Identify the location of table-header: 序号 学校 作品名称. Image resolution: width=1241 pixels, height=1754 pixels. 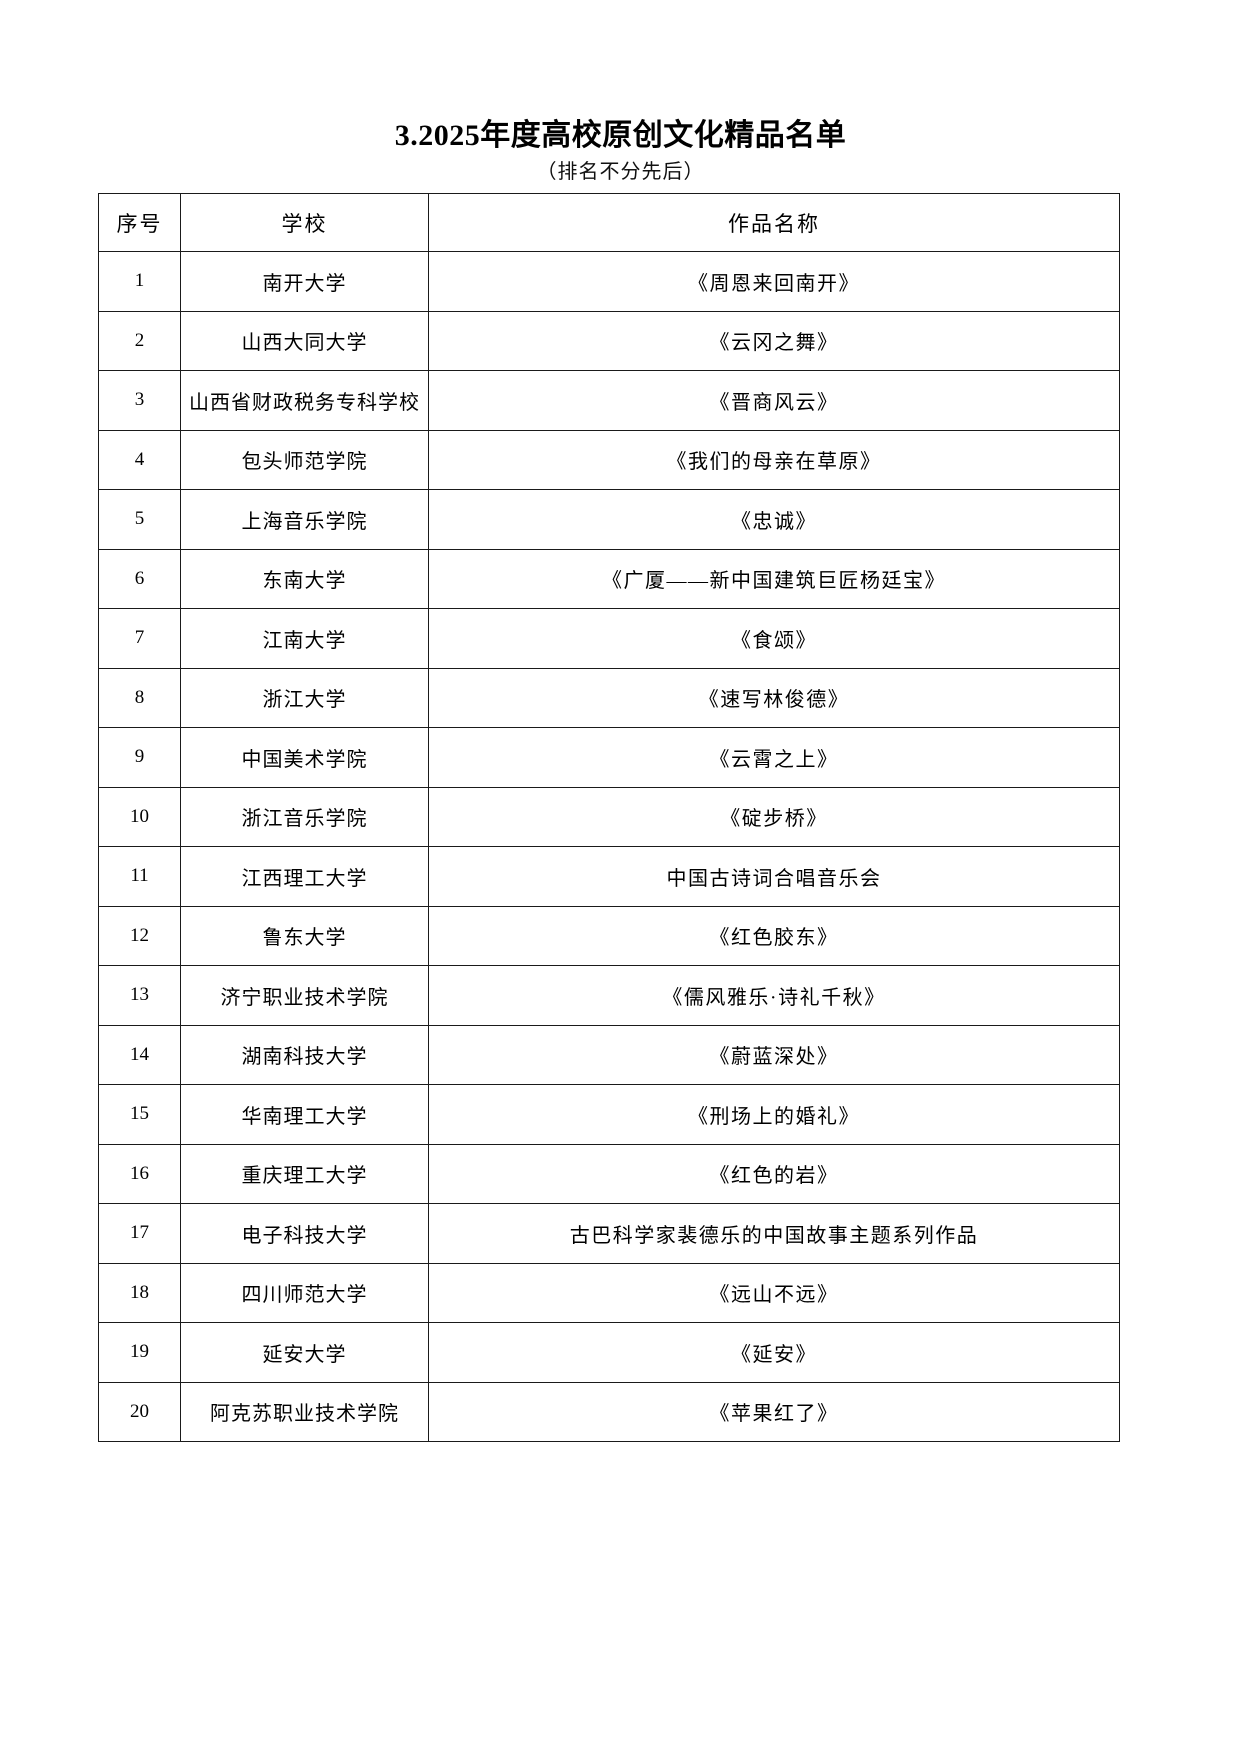
(609, 222).